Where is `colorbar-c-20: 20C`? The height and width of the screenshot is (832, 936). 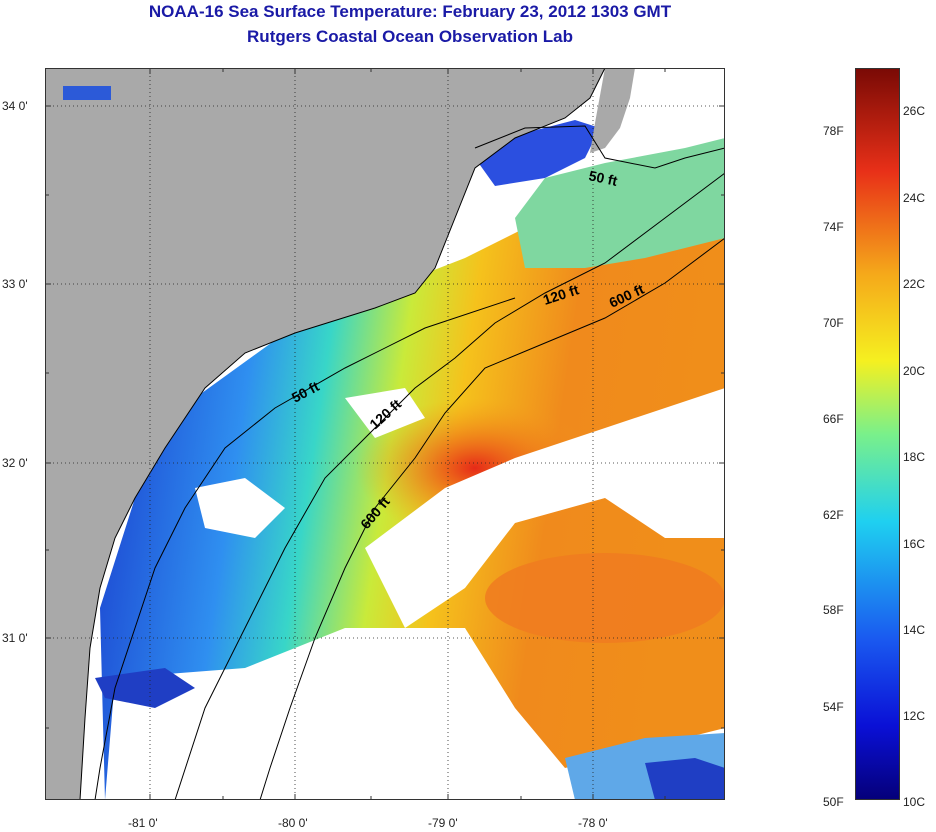
colorbar-c-20: 20C is located at coordinates (914, 371).